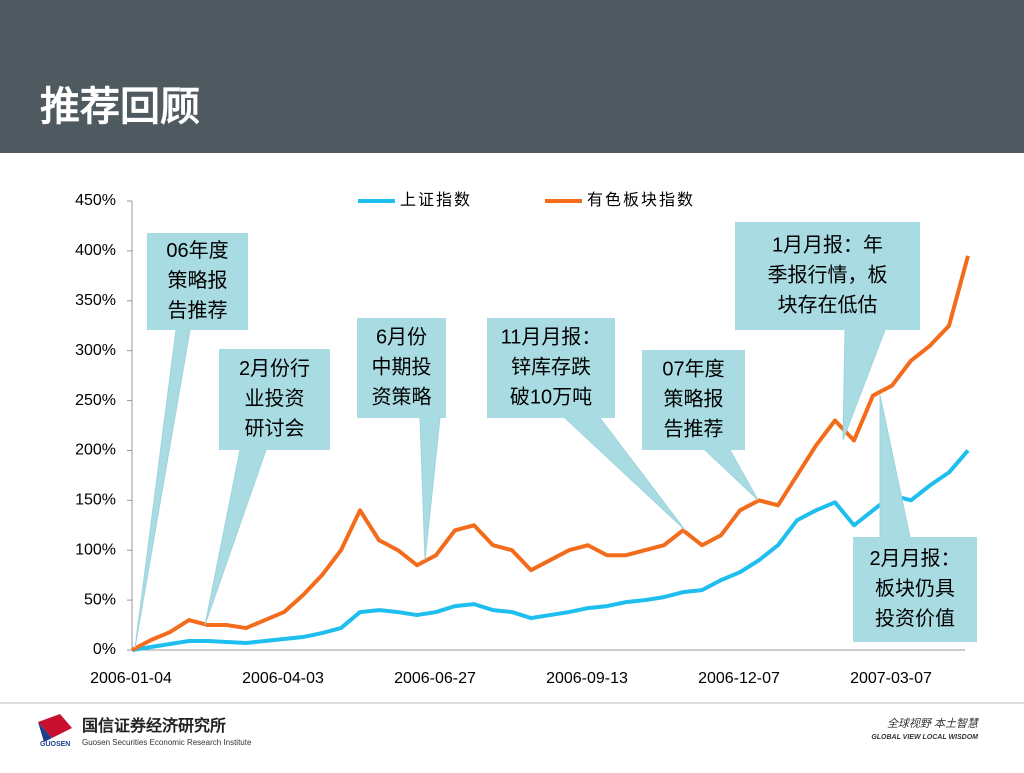 The image size is (1024, 773). I want to click on callout-text: 研讨会, so click(275, 428).